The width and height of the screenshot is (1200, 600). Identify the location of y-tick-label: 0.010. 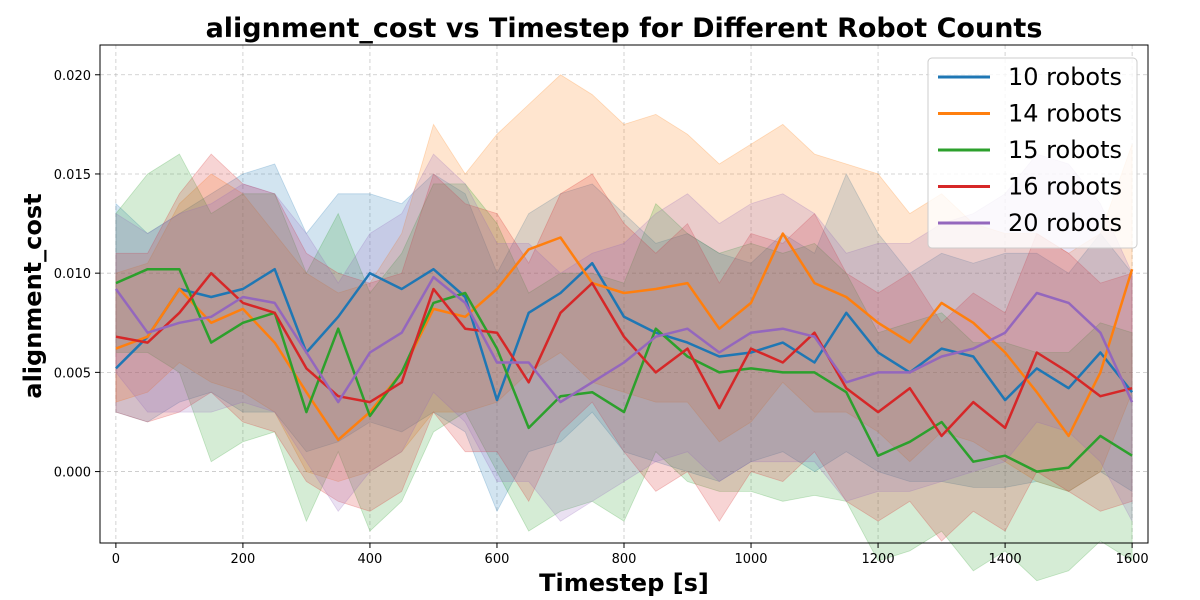
(72, 274).